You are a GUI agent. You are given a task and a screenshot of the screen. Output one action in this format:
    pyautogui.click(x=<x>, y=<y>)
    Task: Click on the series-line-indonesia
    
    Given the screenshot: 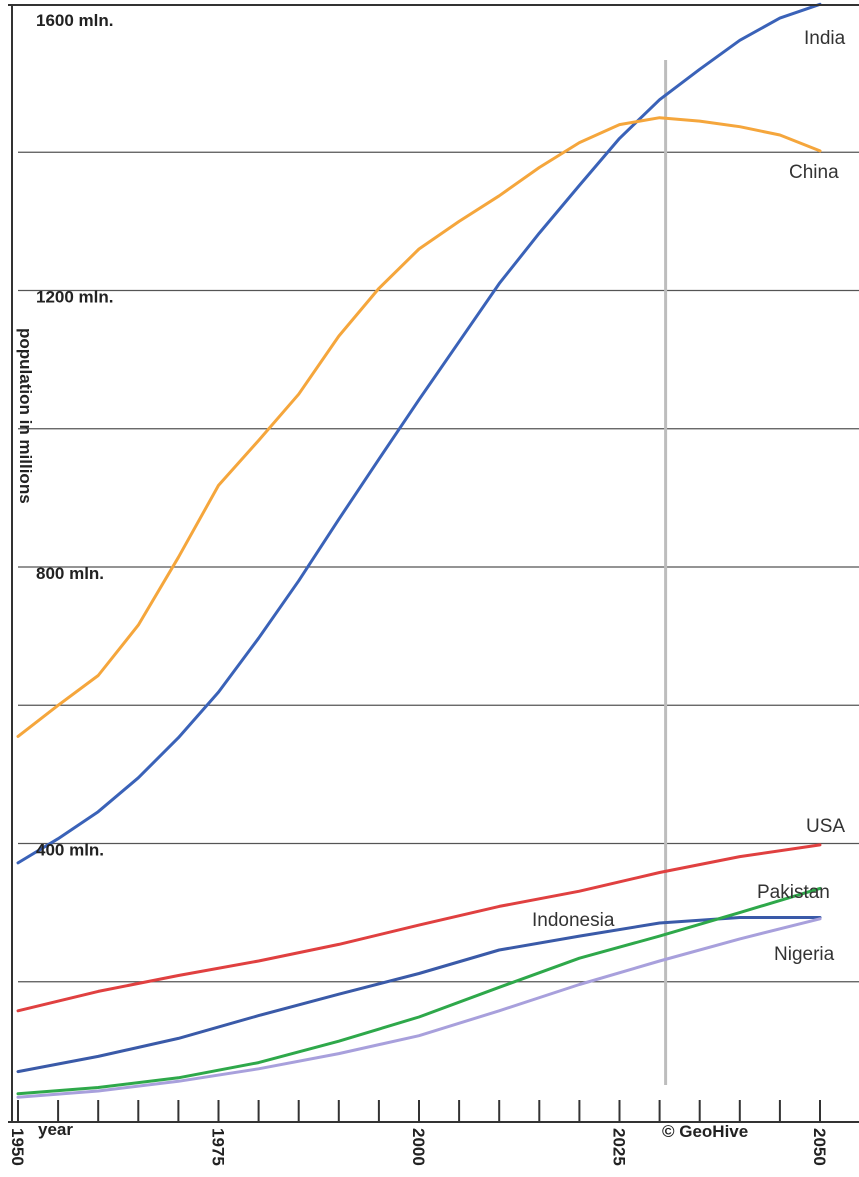 What is the action you would take?
    pyautogui.click(x=419, y=995)
    